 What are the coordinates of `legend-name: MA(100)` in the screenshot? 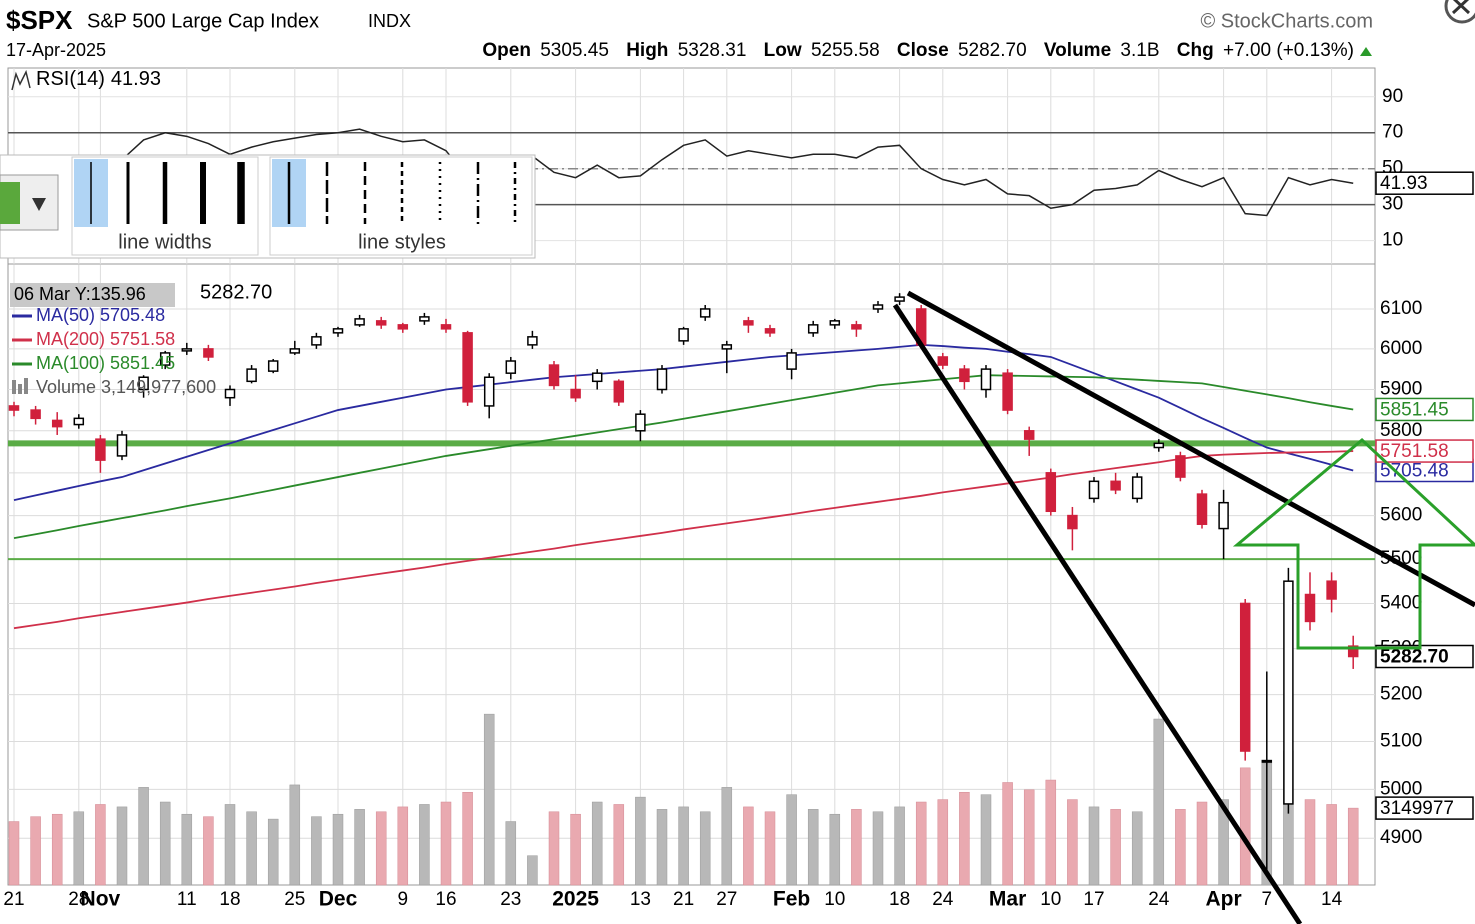 It's located at (70, 363).